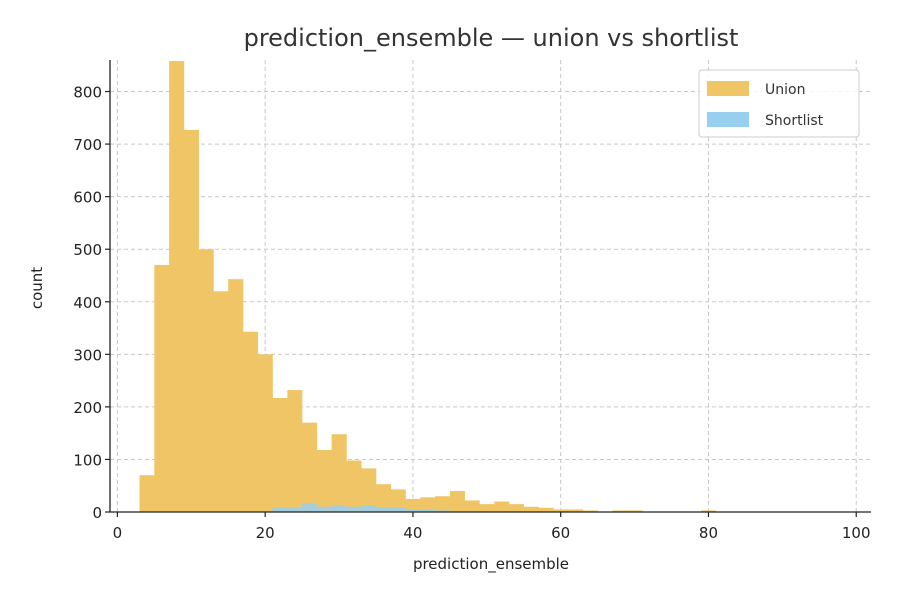 The height and width of the screenshot is (600, 900). I want to click on y-tick-label: 100, so click(87, 460).